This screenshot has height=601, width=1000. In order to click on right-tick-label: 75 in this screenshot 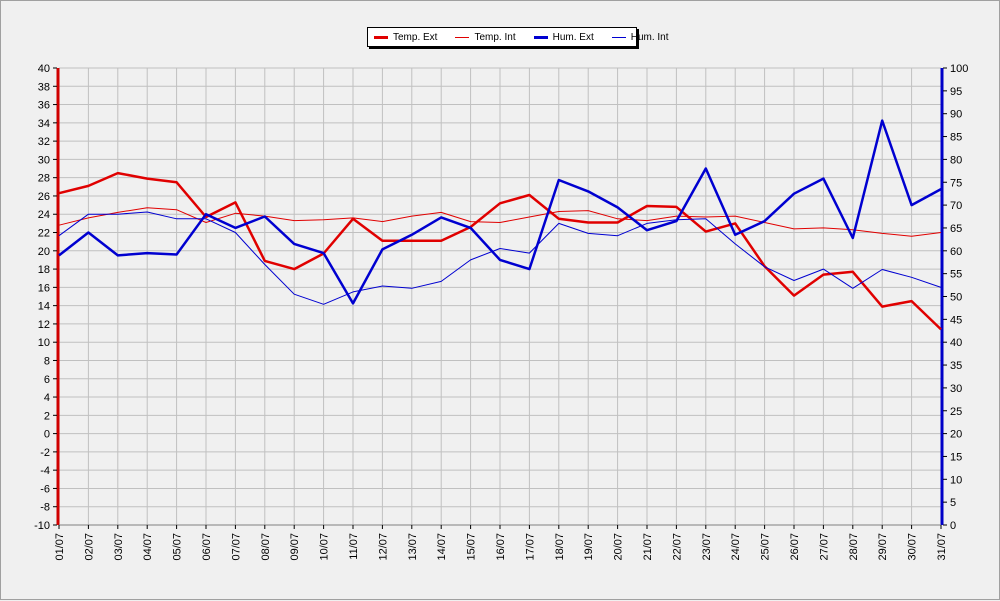, I will do `click(956, 183)`.